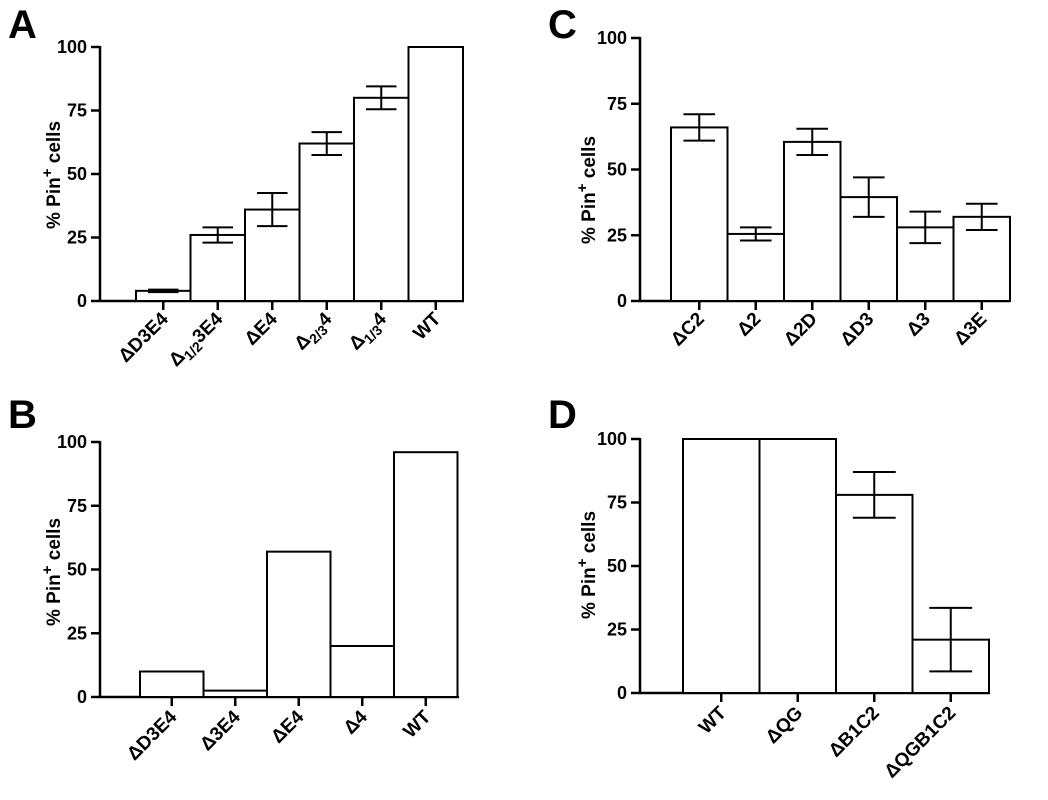  What do you see at coordinates (749, 325) in the screenshot?
I see `category-label: Δ2` at bounding box center [749, 325].